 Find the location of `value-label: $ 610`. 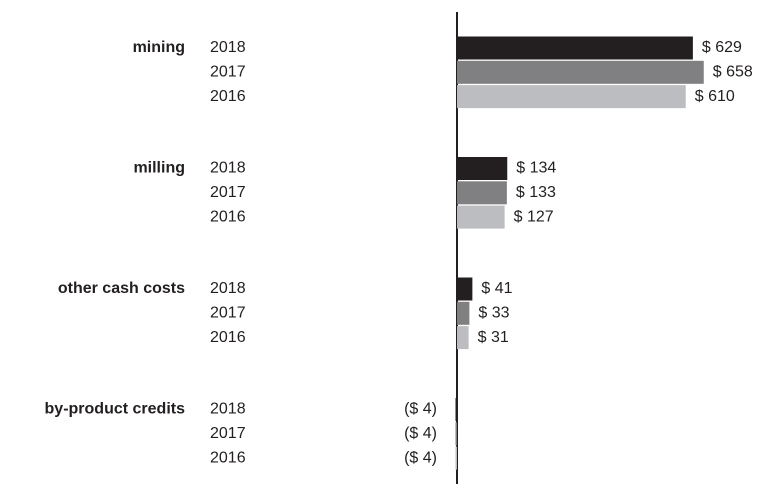

value-label: $ 610 is located at coordinates (715, 96).